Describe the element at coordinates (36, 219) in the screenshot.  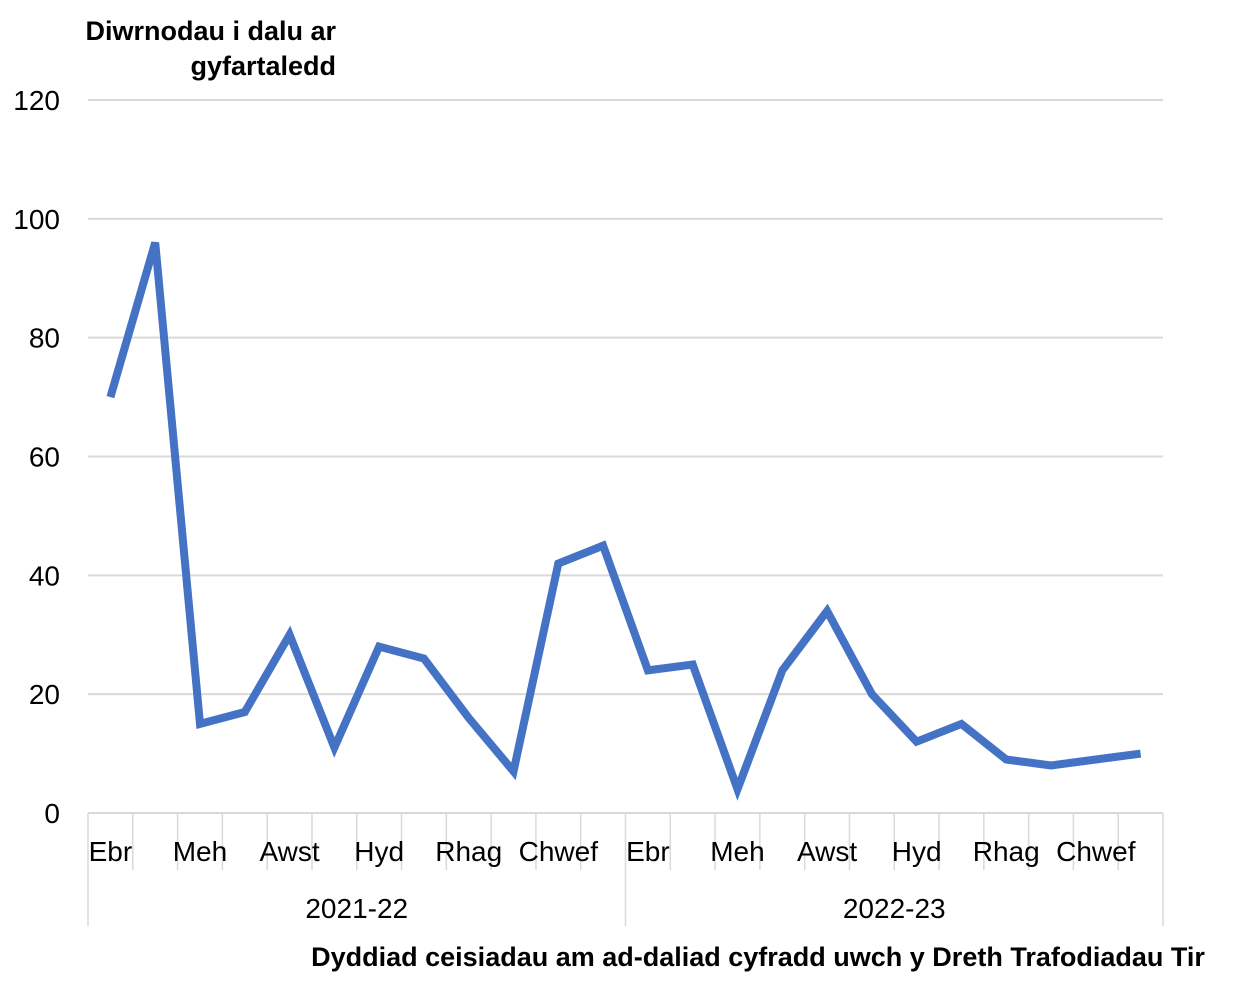
I see `y-tick-label: 100` at that location.